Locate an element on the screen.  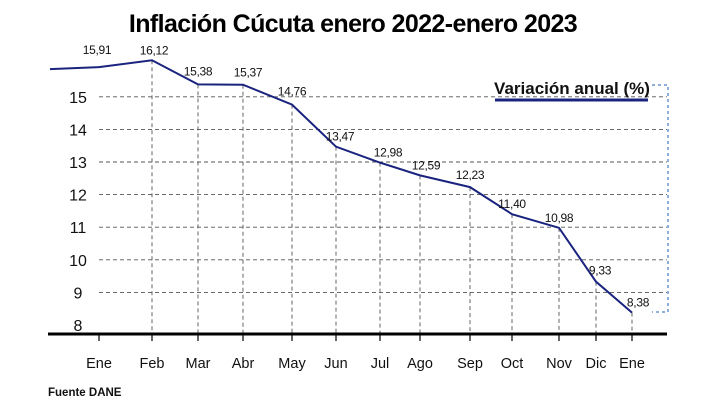
y-tick-label: 11 is located at coordinates (78, 228).